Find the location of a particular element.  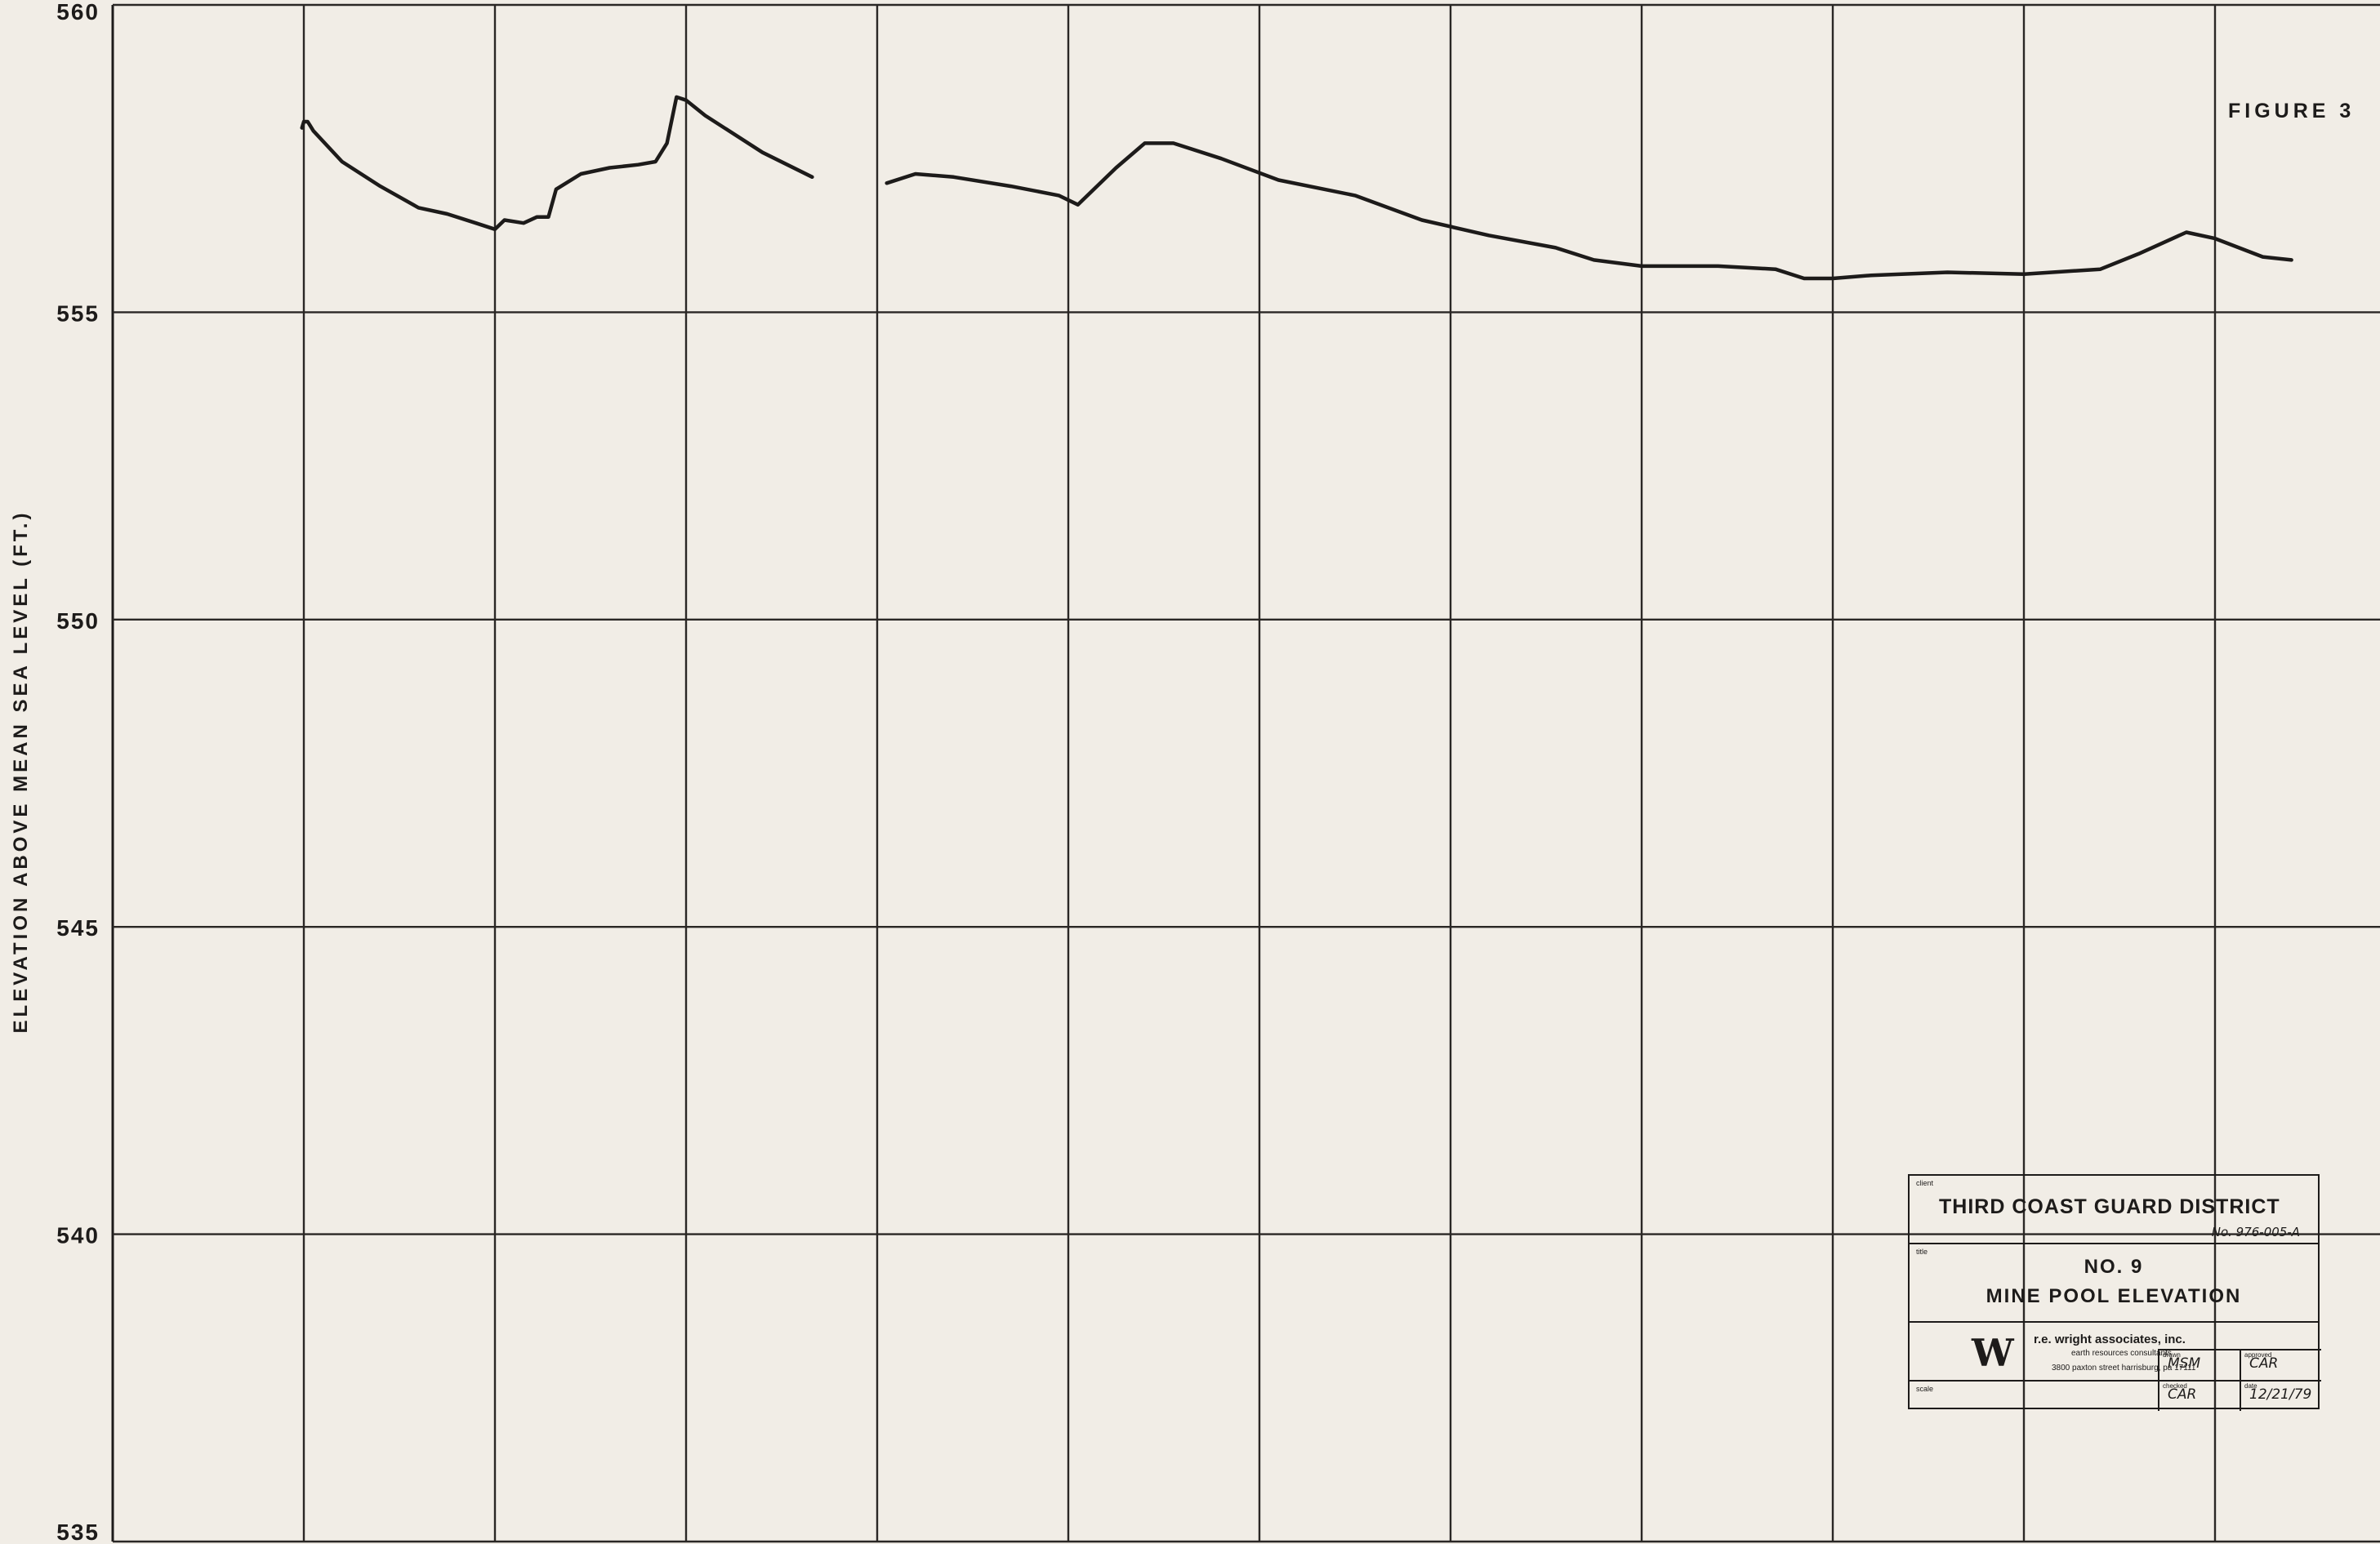

y-axis-ticks: 560 555 550 545 540 535 is located at coordinates (78, 772).